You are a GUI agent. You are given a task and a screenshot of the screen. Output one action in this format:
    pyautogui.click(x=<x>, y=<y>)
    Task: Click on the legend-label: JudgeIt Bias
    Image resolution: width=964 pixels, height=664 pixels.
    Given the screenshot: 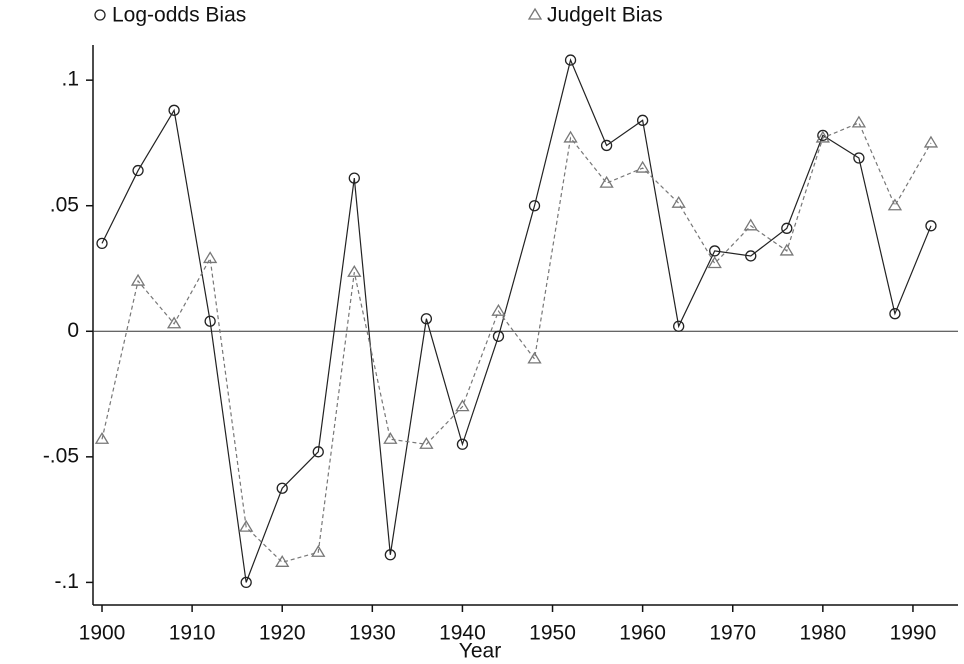 What is the action you would take?
    pyautogui.click(x=605, y=15)
    